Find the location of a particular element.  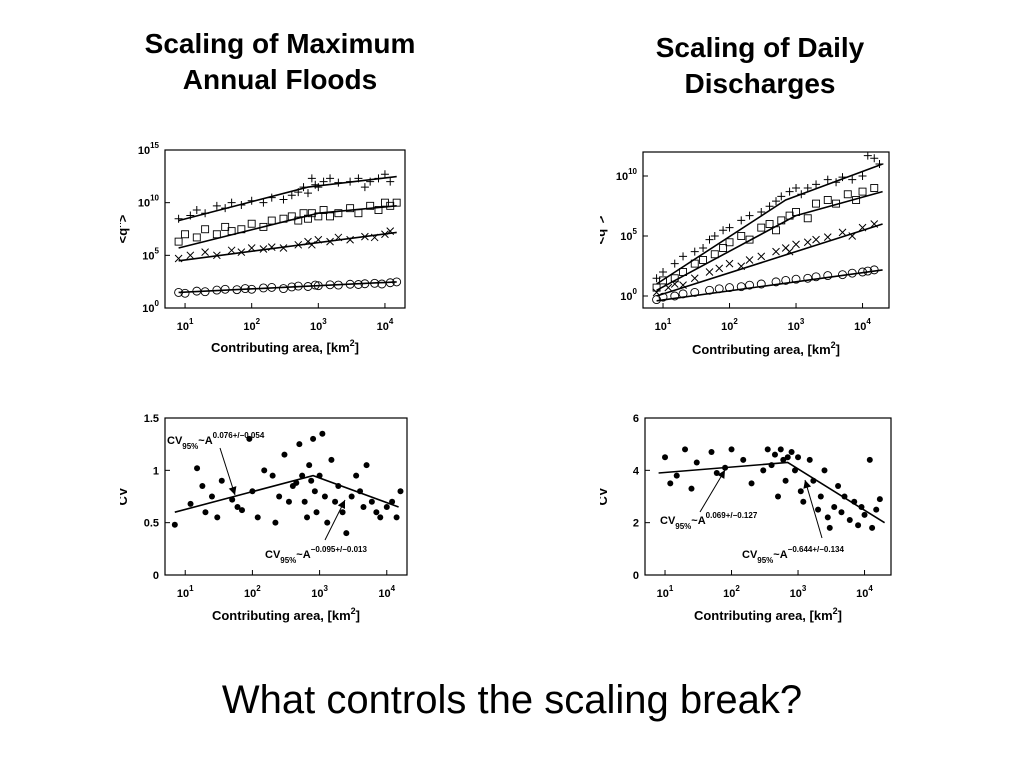

annotation-area: ~A is located at coordinates (698, 521).